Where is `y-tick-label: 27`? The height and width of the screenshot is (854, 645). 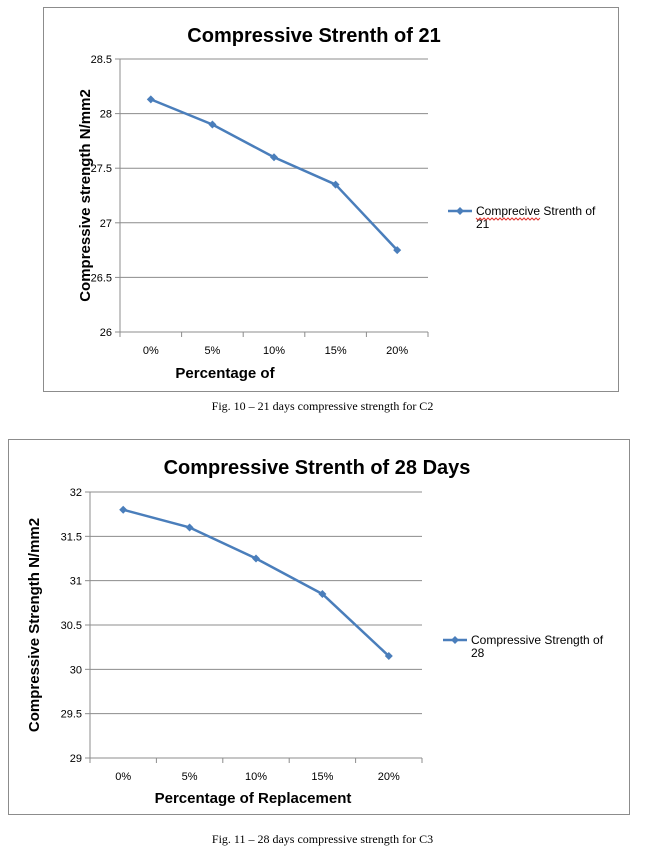 y-tick-label: 27 is located at coordinates (106, 224).